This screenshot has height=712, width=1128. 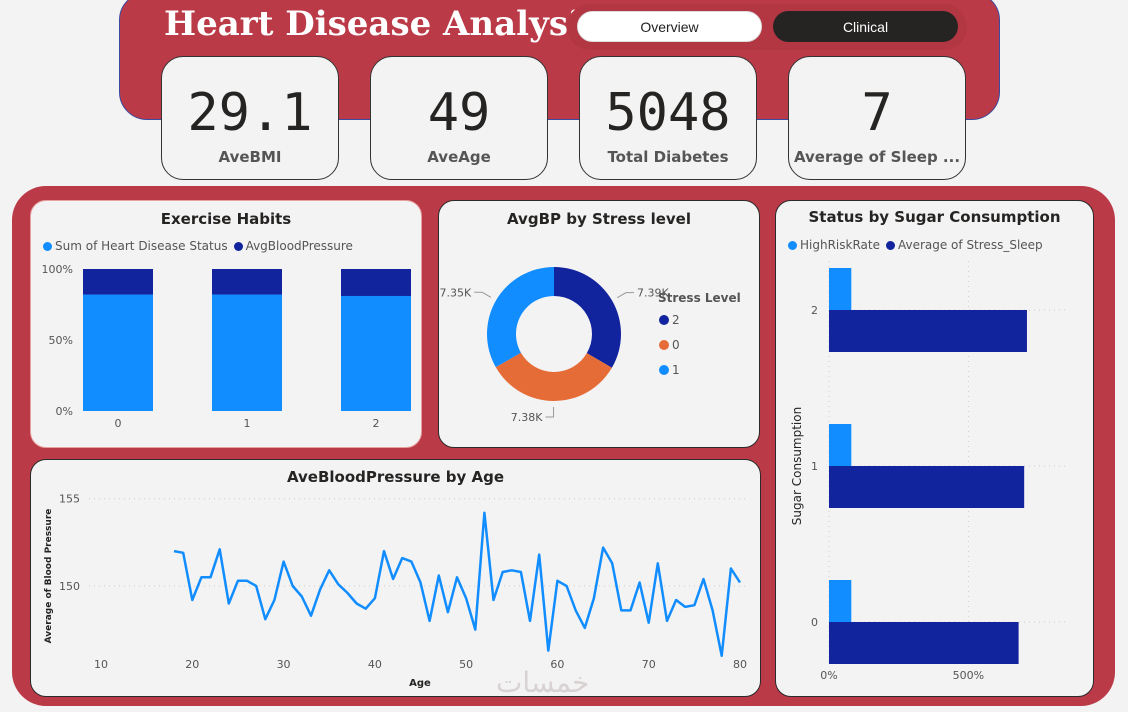 I want to click on y-tick-label: 155, so click(x=69, y=499).